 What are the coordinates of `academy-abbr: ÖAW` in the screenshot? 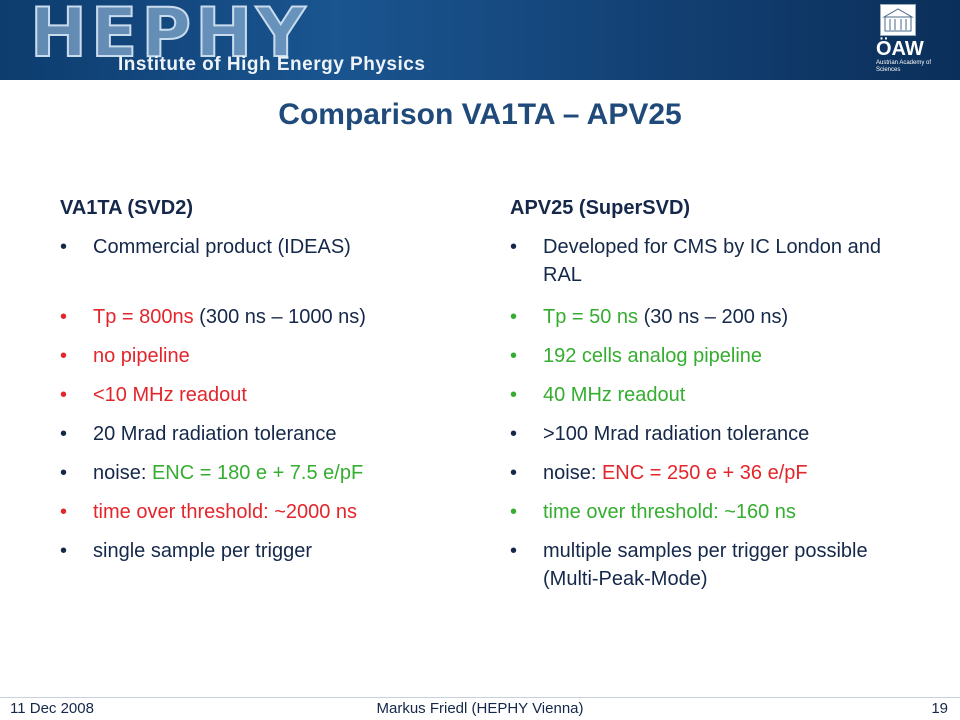 It's located at (900, 49).